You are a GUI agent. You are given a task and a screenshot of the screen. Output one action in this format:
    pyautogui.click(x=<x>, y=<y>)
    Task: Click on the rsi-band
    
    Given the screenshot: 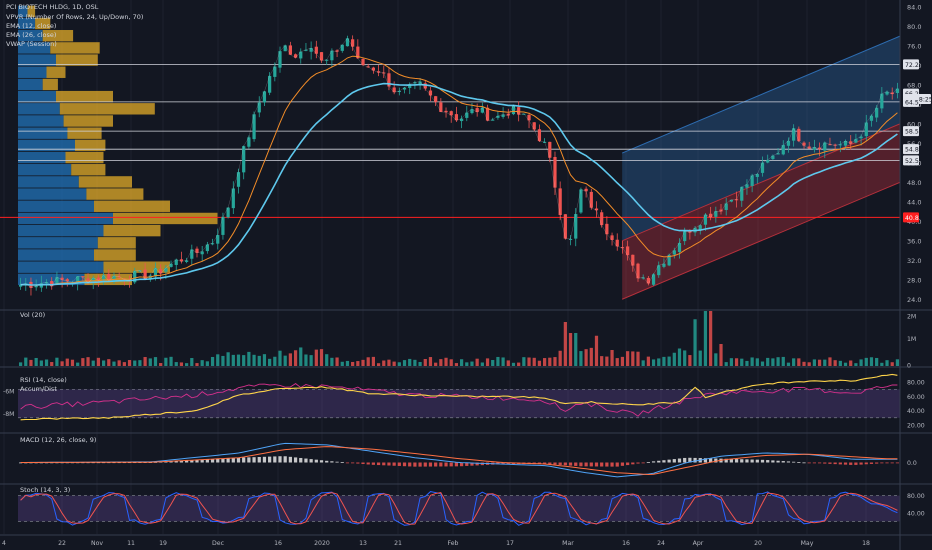 What is the action you would take?
    pyautogui.click(x=459, y=403)
    